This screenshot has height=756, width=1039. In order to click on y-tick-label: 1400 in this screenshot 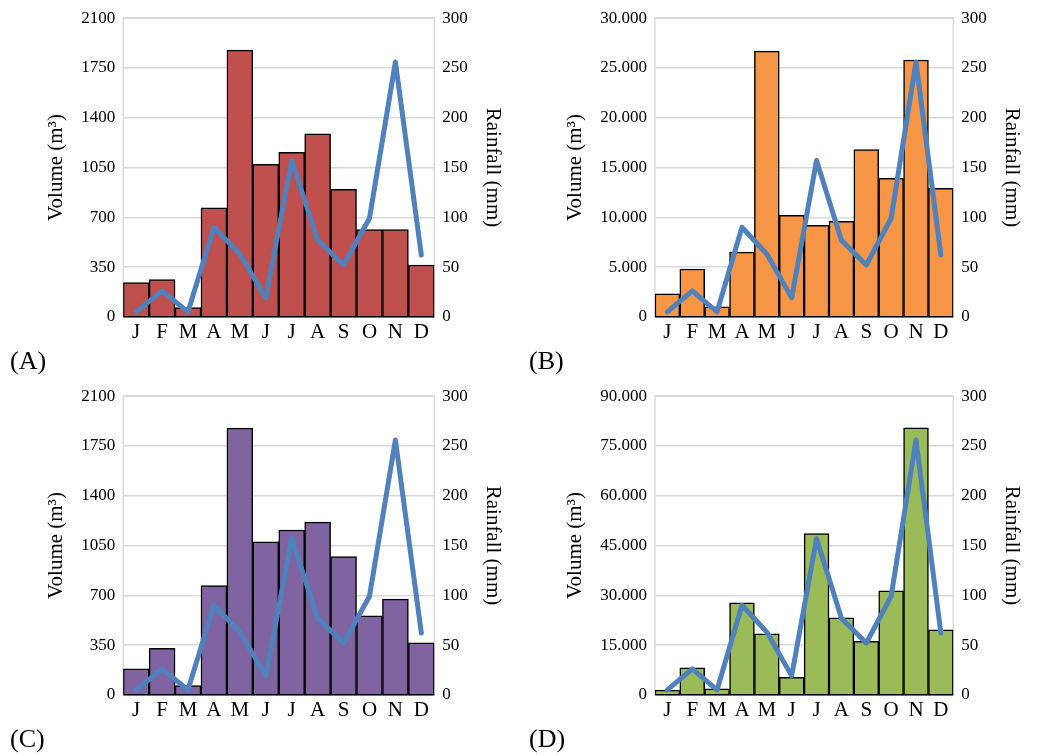, I will do `click(98, 117)`.